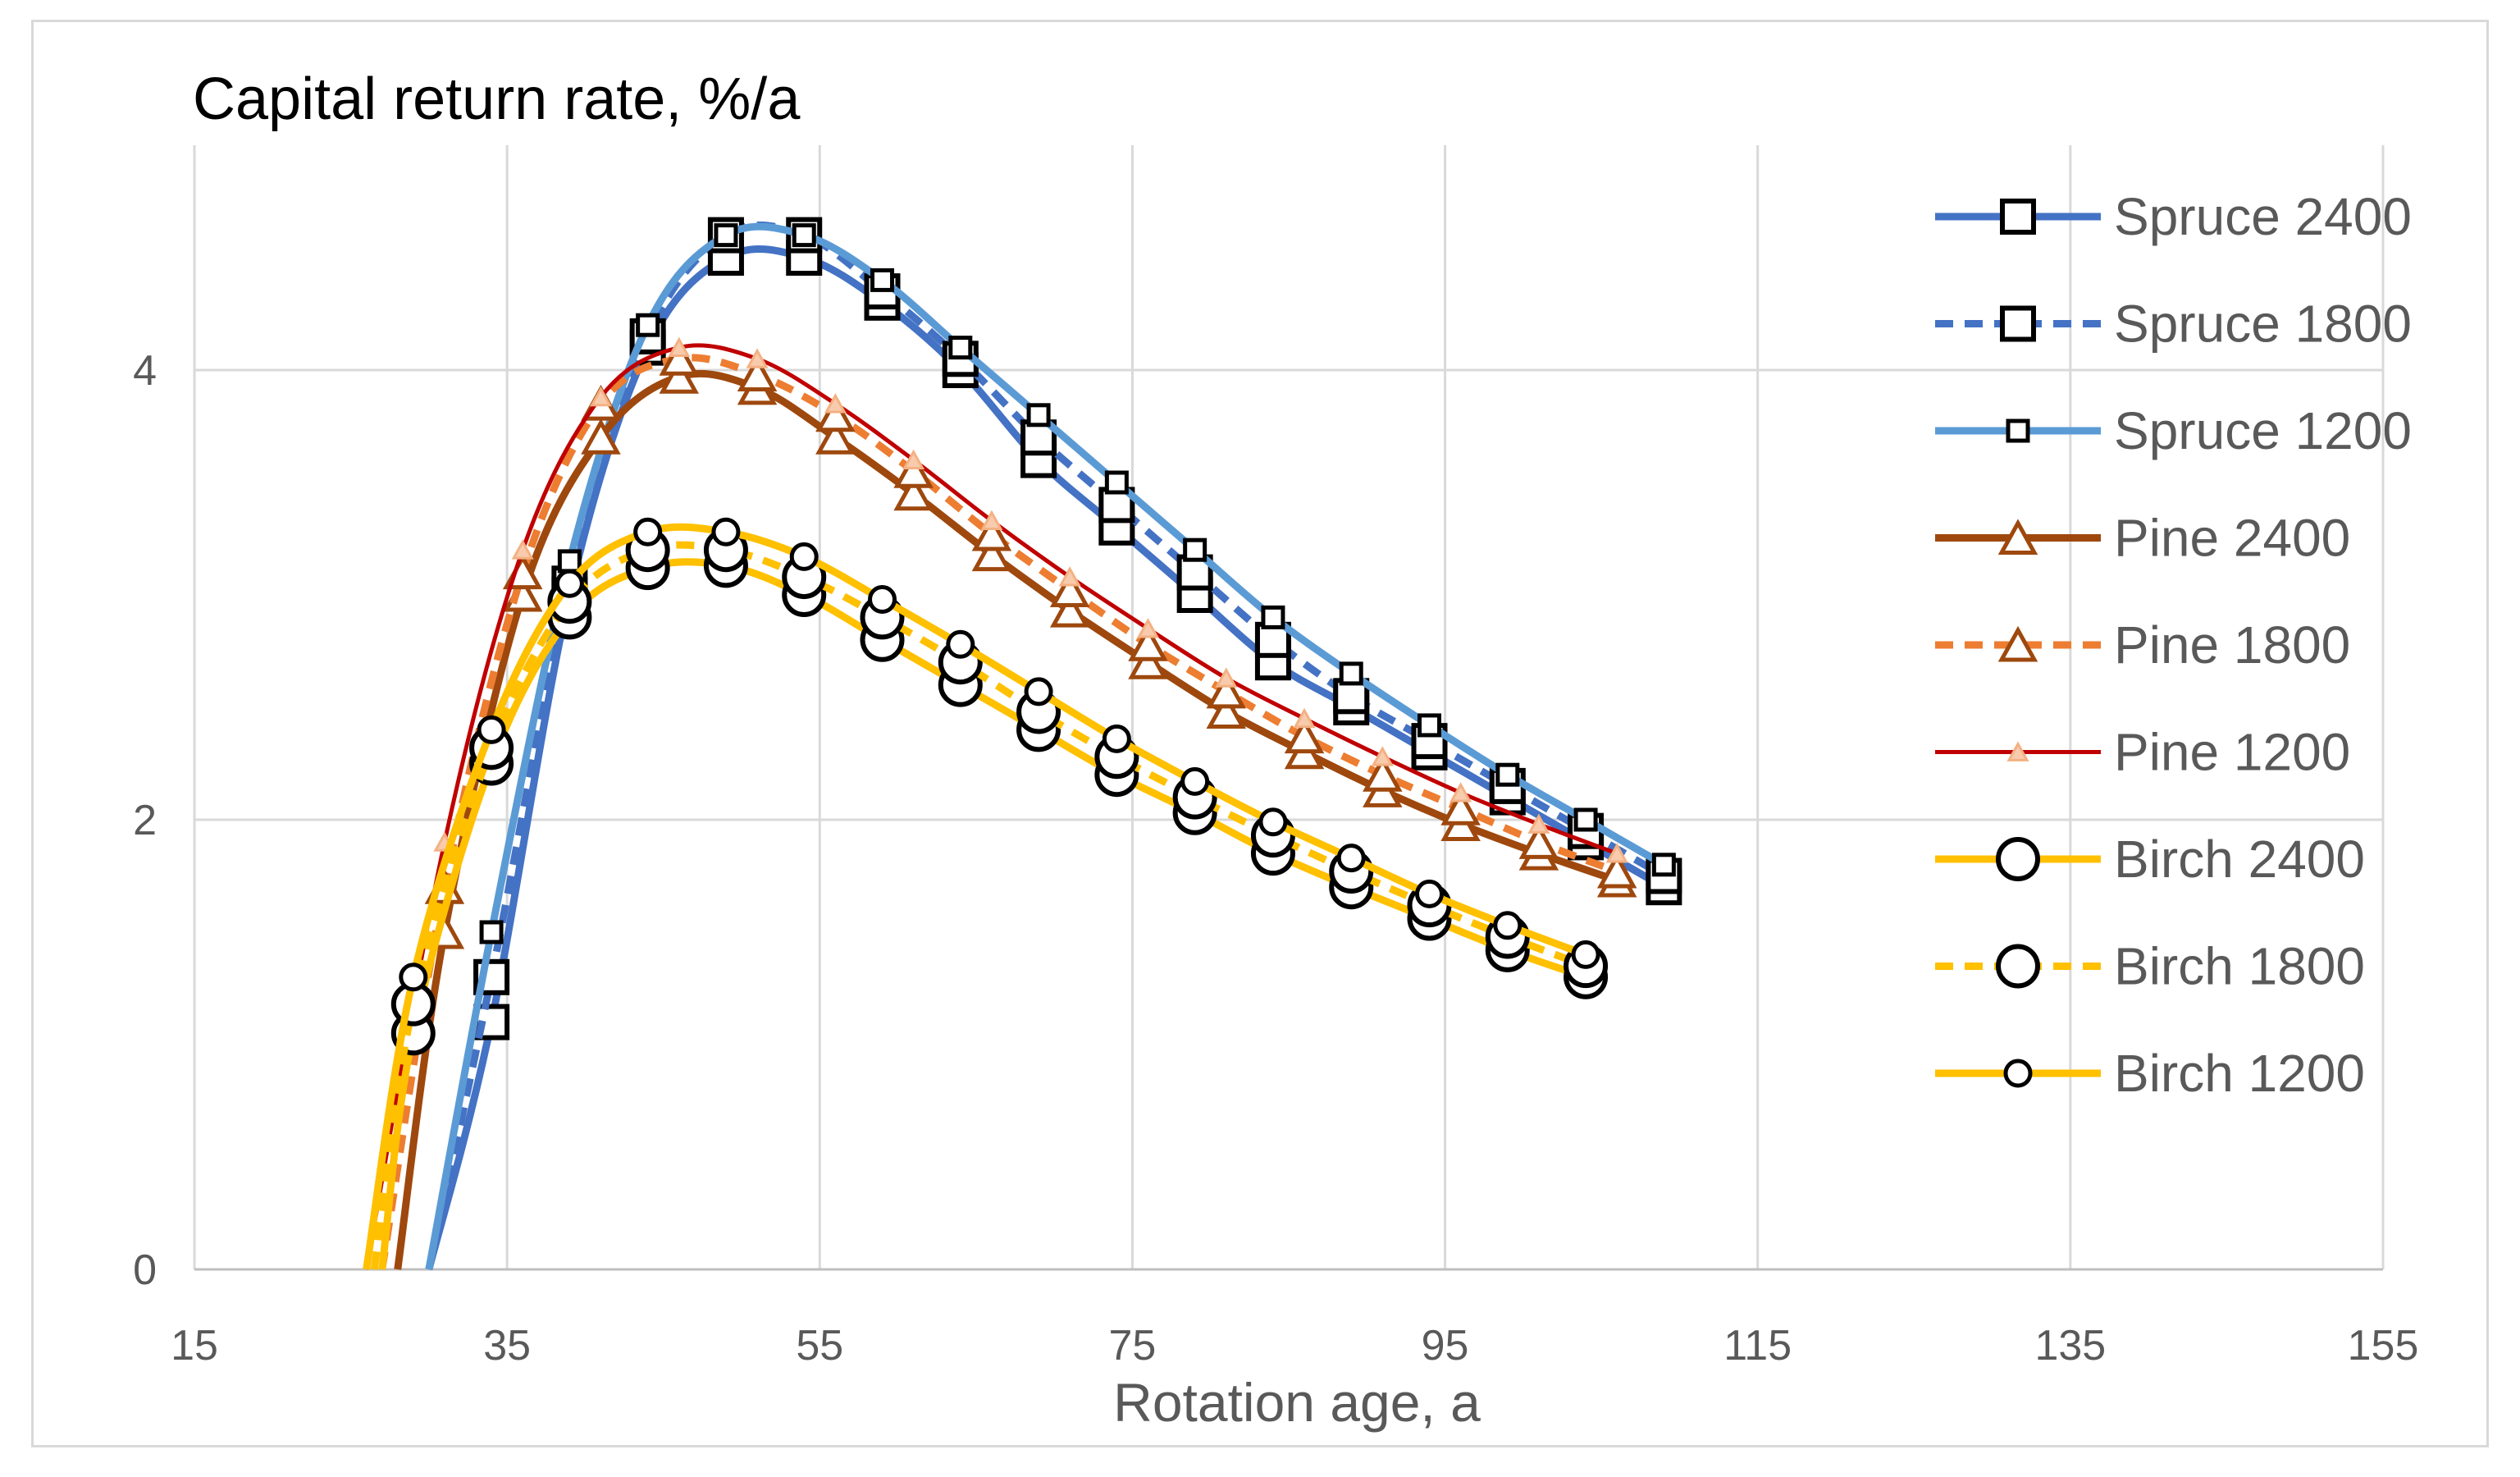 The width and height of the screenshot is (2520, 1477). I want to click on legend-label: Pine 1800, so click(2232, 644).